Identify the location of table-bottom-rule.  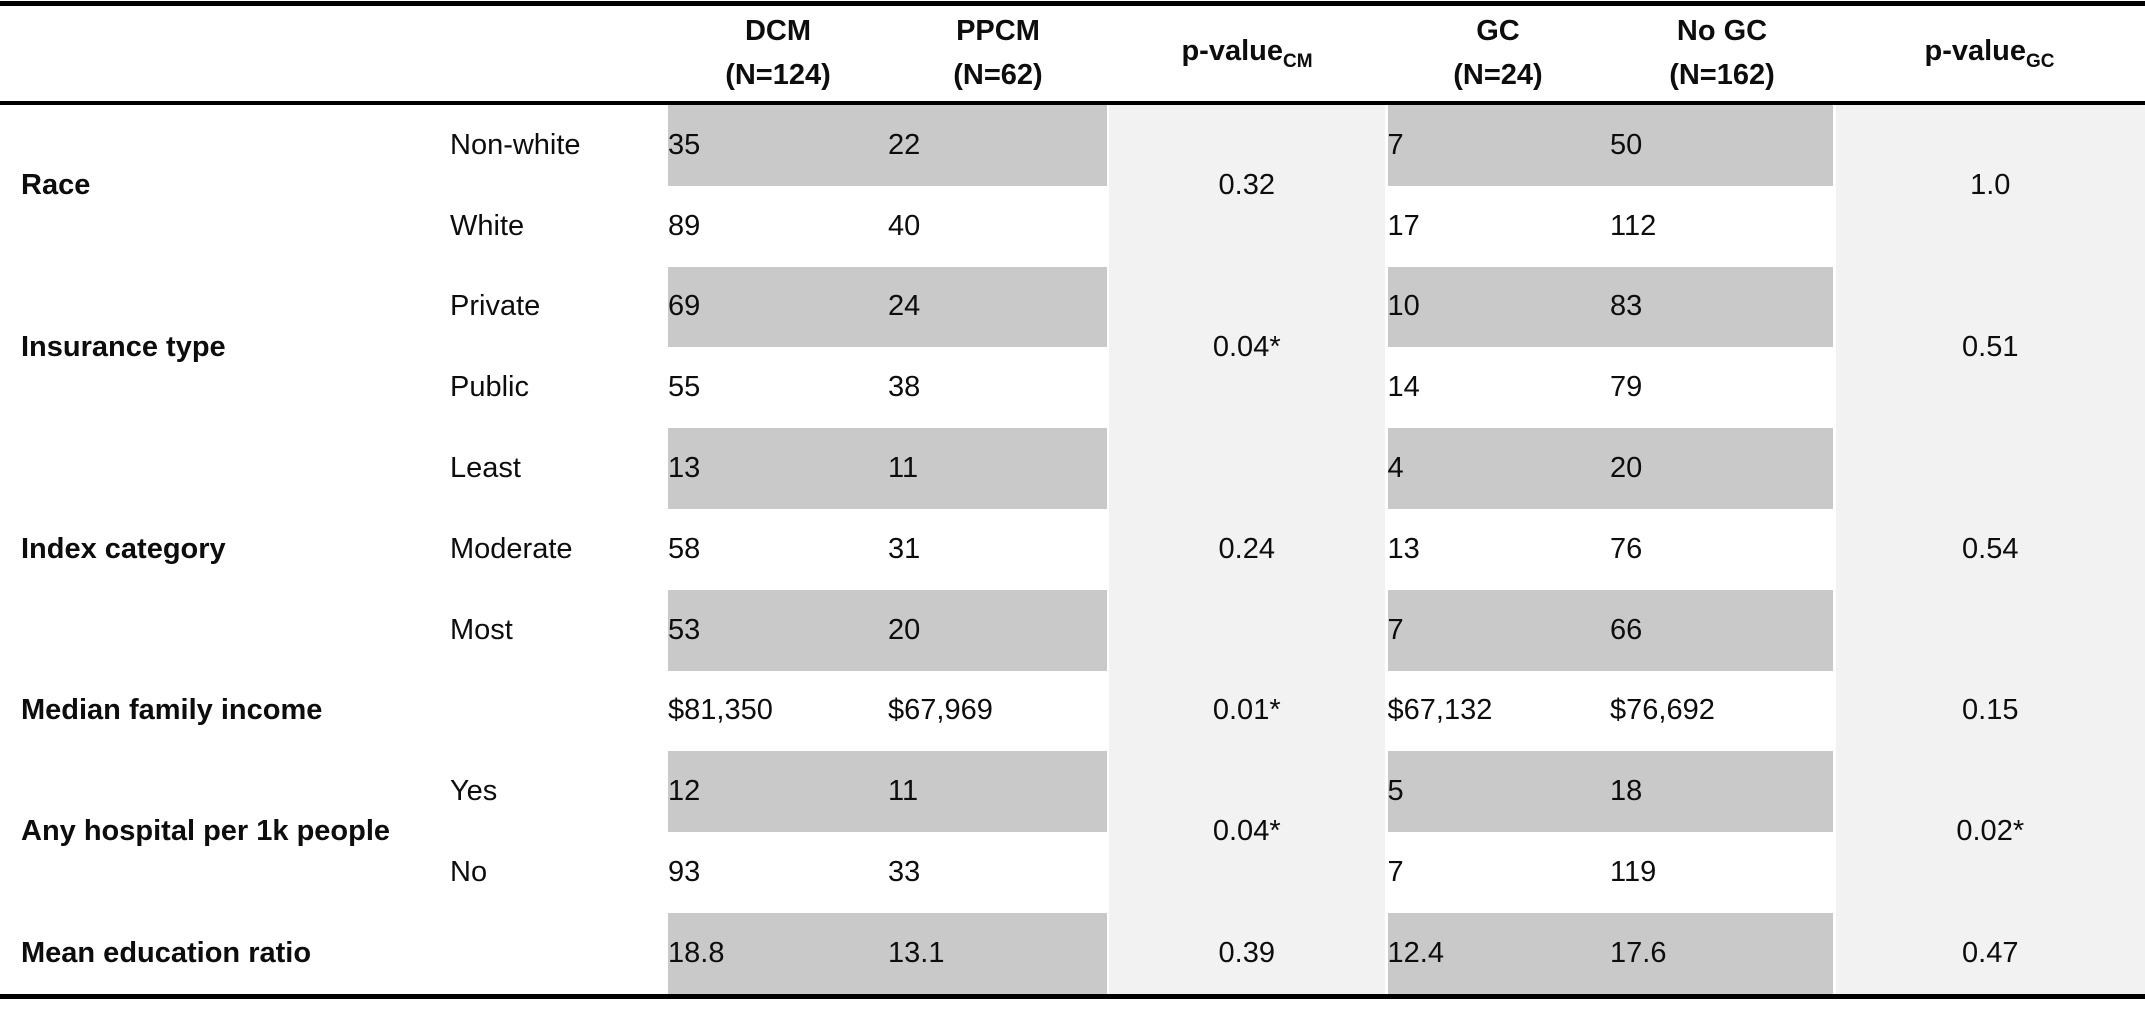
(1072, 996).